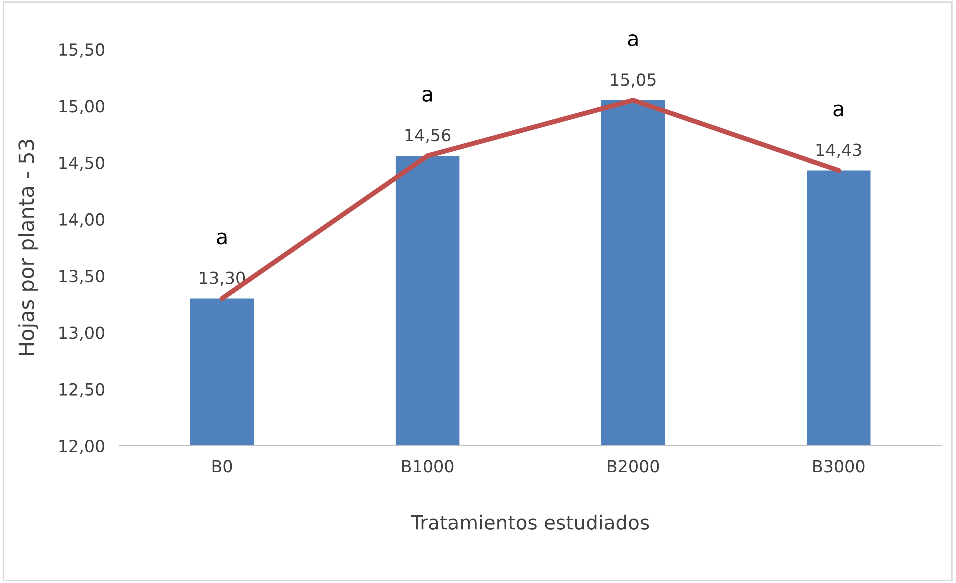  I want to click on y-tick-label: 15,00, so click(82, 107).